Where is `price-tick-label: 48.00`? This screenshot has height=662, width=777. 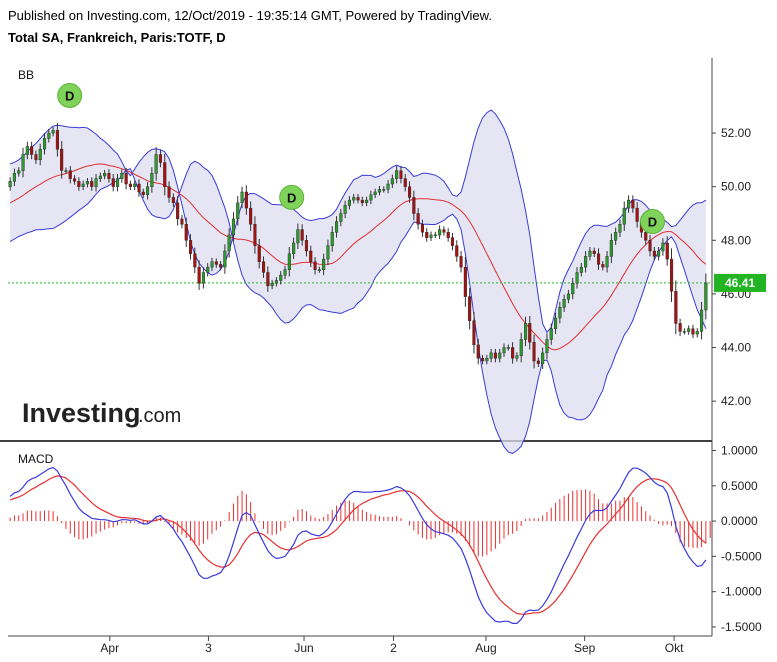
price-tick-label: 48.00 is located at coordinates (736, 240).